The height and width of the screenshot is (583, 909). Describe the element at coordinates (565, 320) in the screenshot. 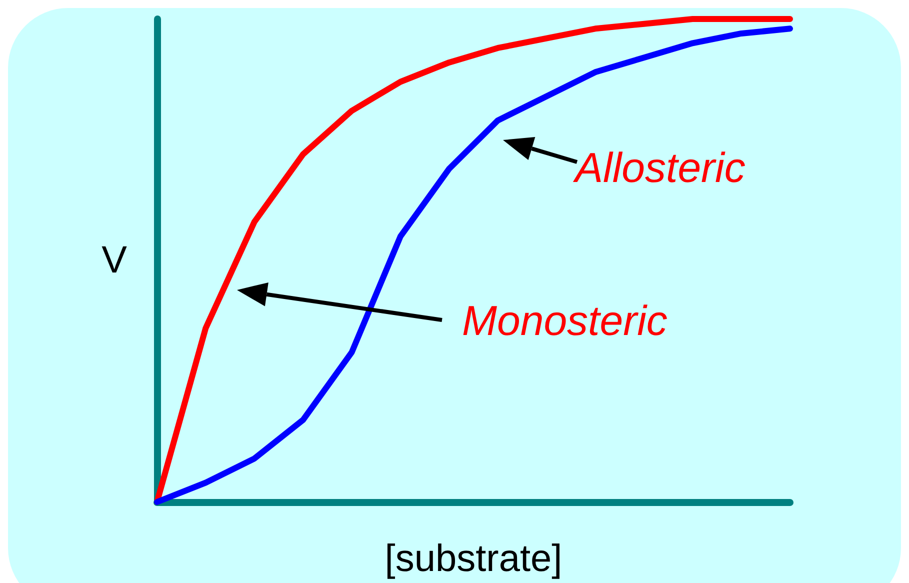

I see `annotation: Monosteric` at that location.